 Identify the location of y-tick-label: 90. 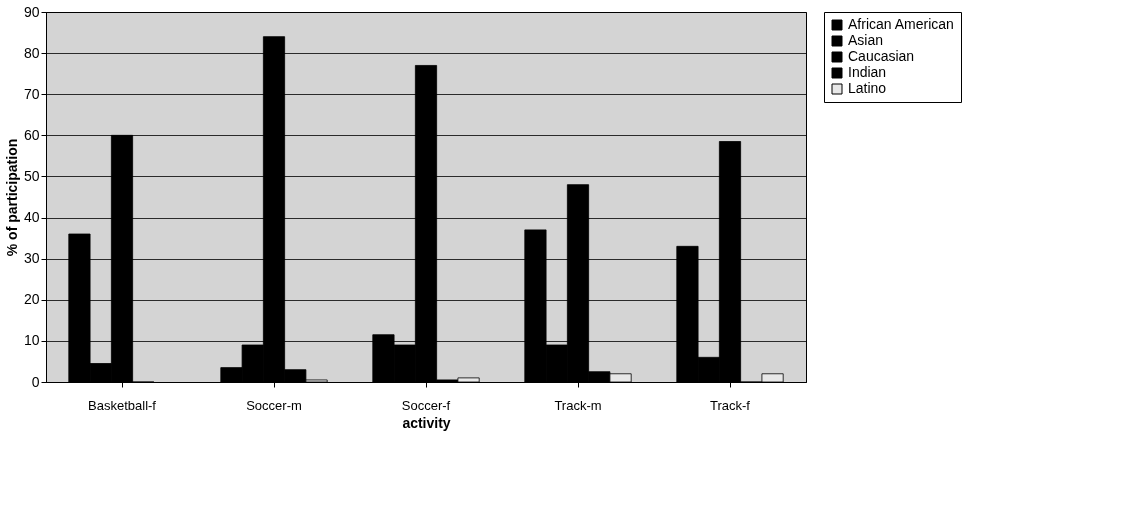
(31, 11).